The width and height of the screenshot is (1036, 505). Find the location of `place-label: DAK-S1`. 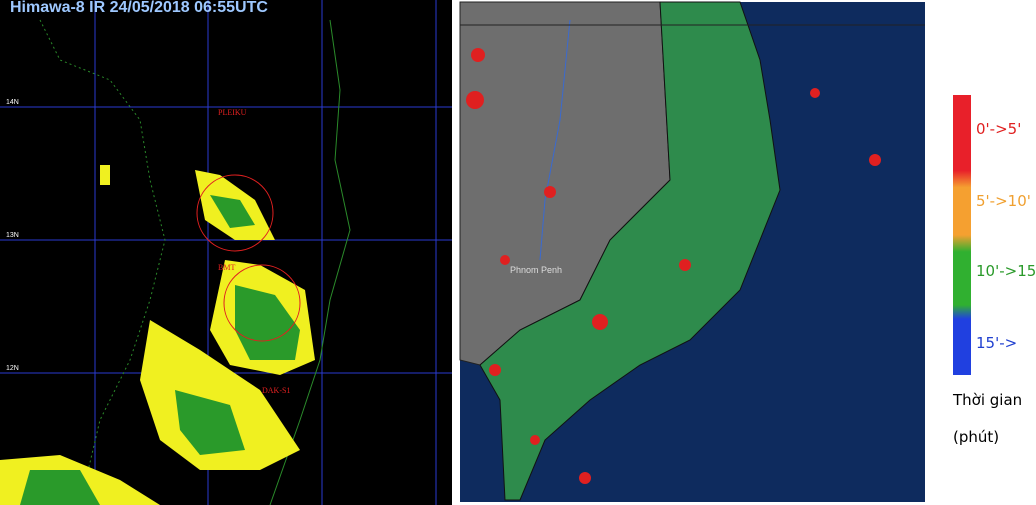

place-label: DAK-S1 is located at coordinates (276, 390).